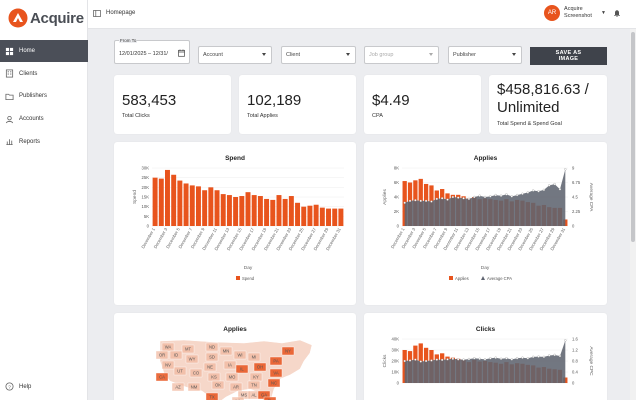 The image size is (636, 400). What do you see at coordinates (485, 55) in the screenshot?
I see `publisher-select: Publisher` at bounding box center [485, 55].